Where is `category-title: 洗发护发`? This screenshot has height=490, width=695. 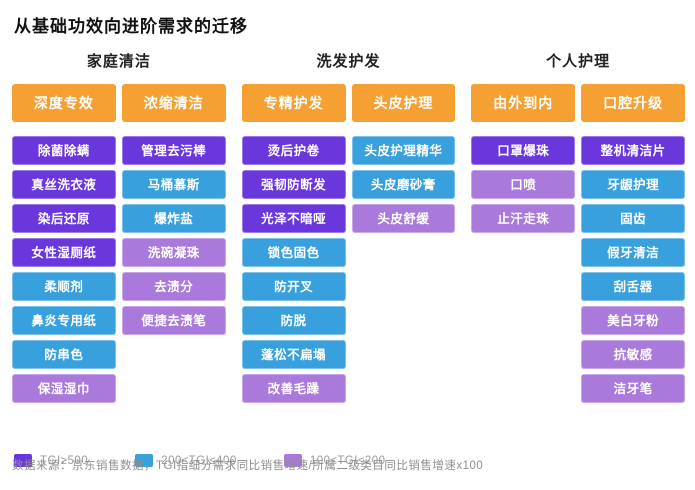 category-title: 洗发护发 is located at coordinates (348, 61).